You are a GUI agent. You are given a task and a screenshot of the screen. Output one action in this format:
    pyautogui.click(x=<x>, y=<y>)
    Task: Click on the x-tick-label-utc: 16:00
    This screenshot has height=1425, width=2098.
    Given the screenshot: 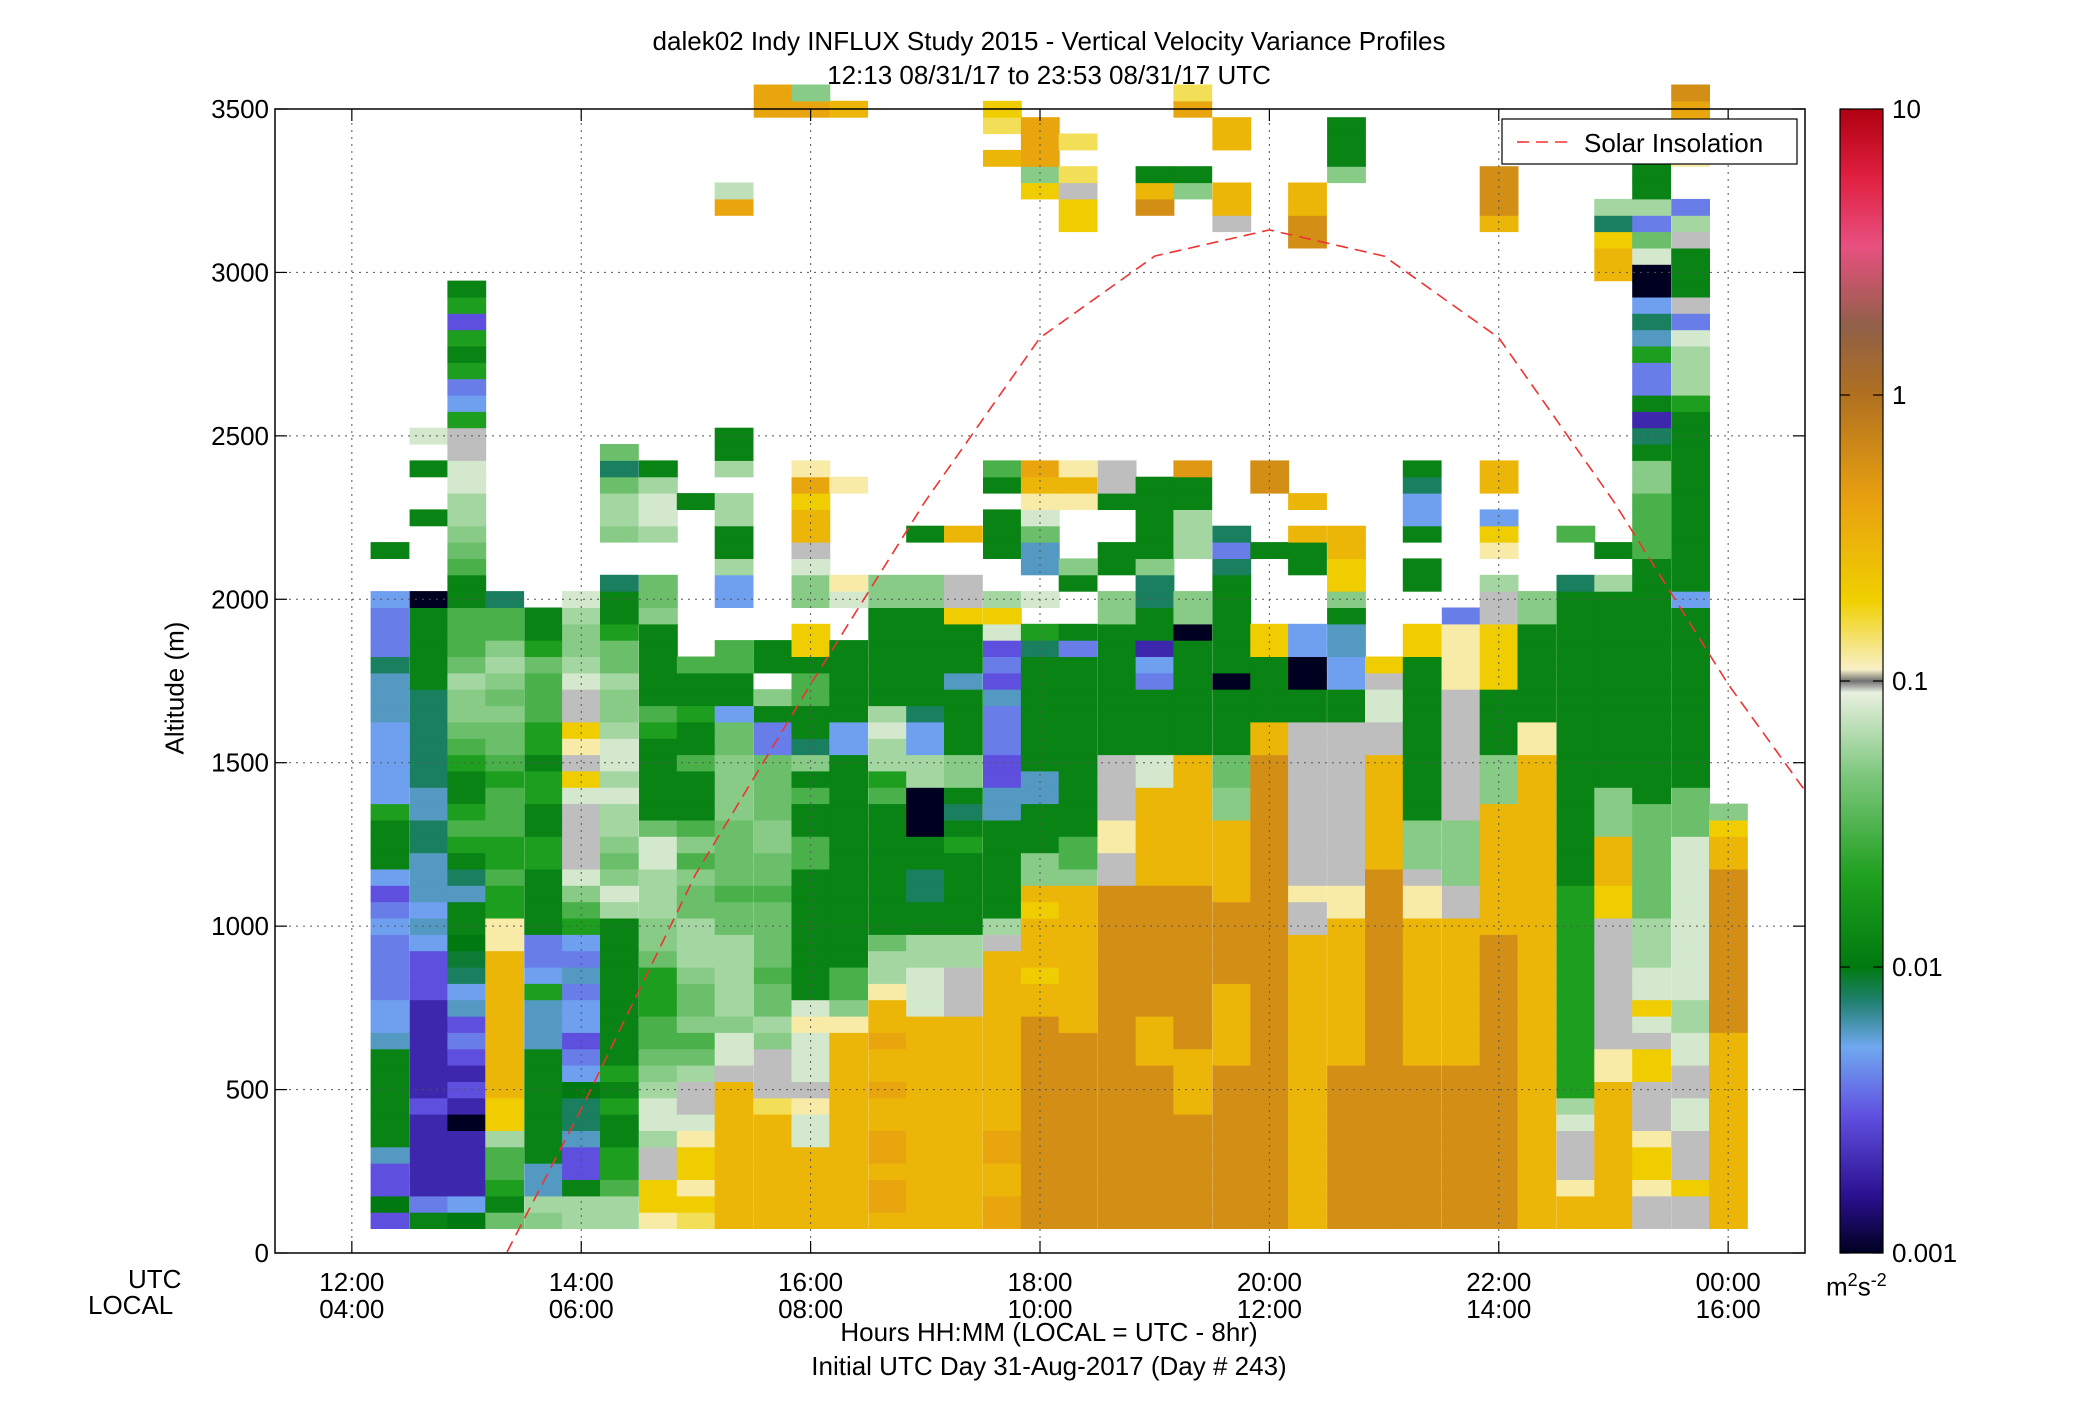 What is the action you would take?
    pyautogui.click(x=810, y=1282)
    